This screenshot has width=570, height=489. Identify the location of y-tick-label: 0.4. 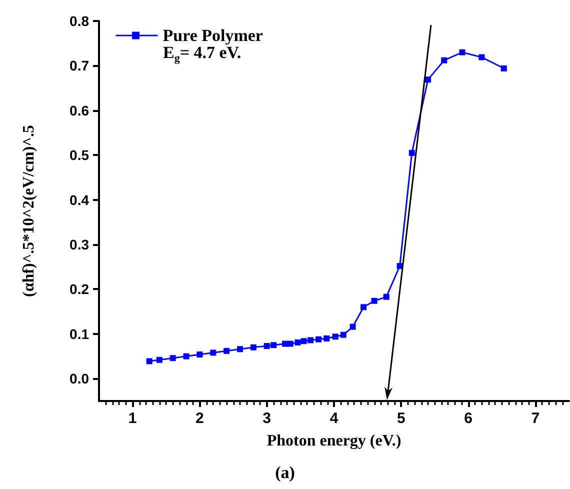
(80, 200).